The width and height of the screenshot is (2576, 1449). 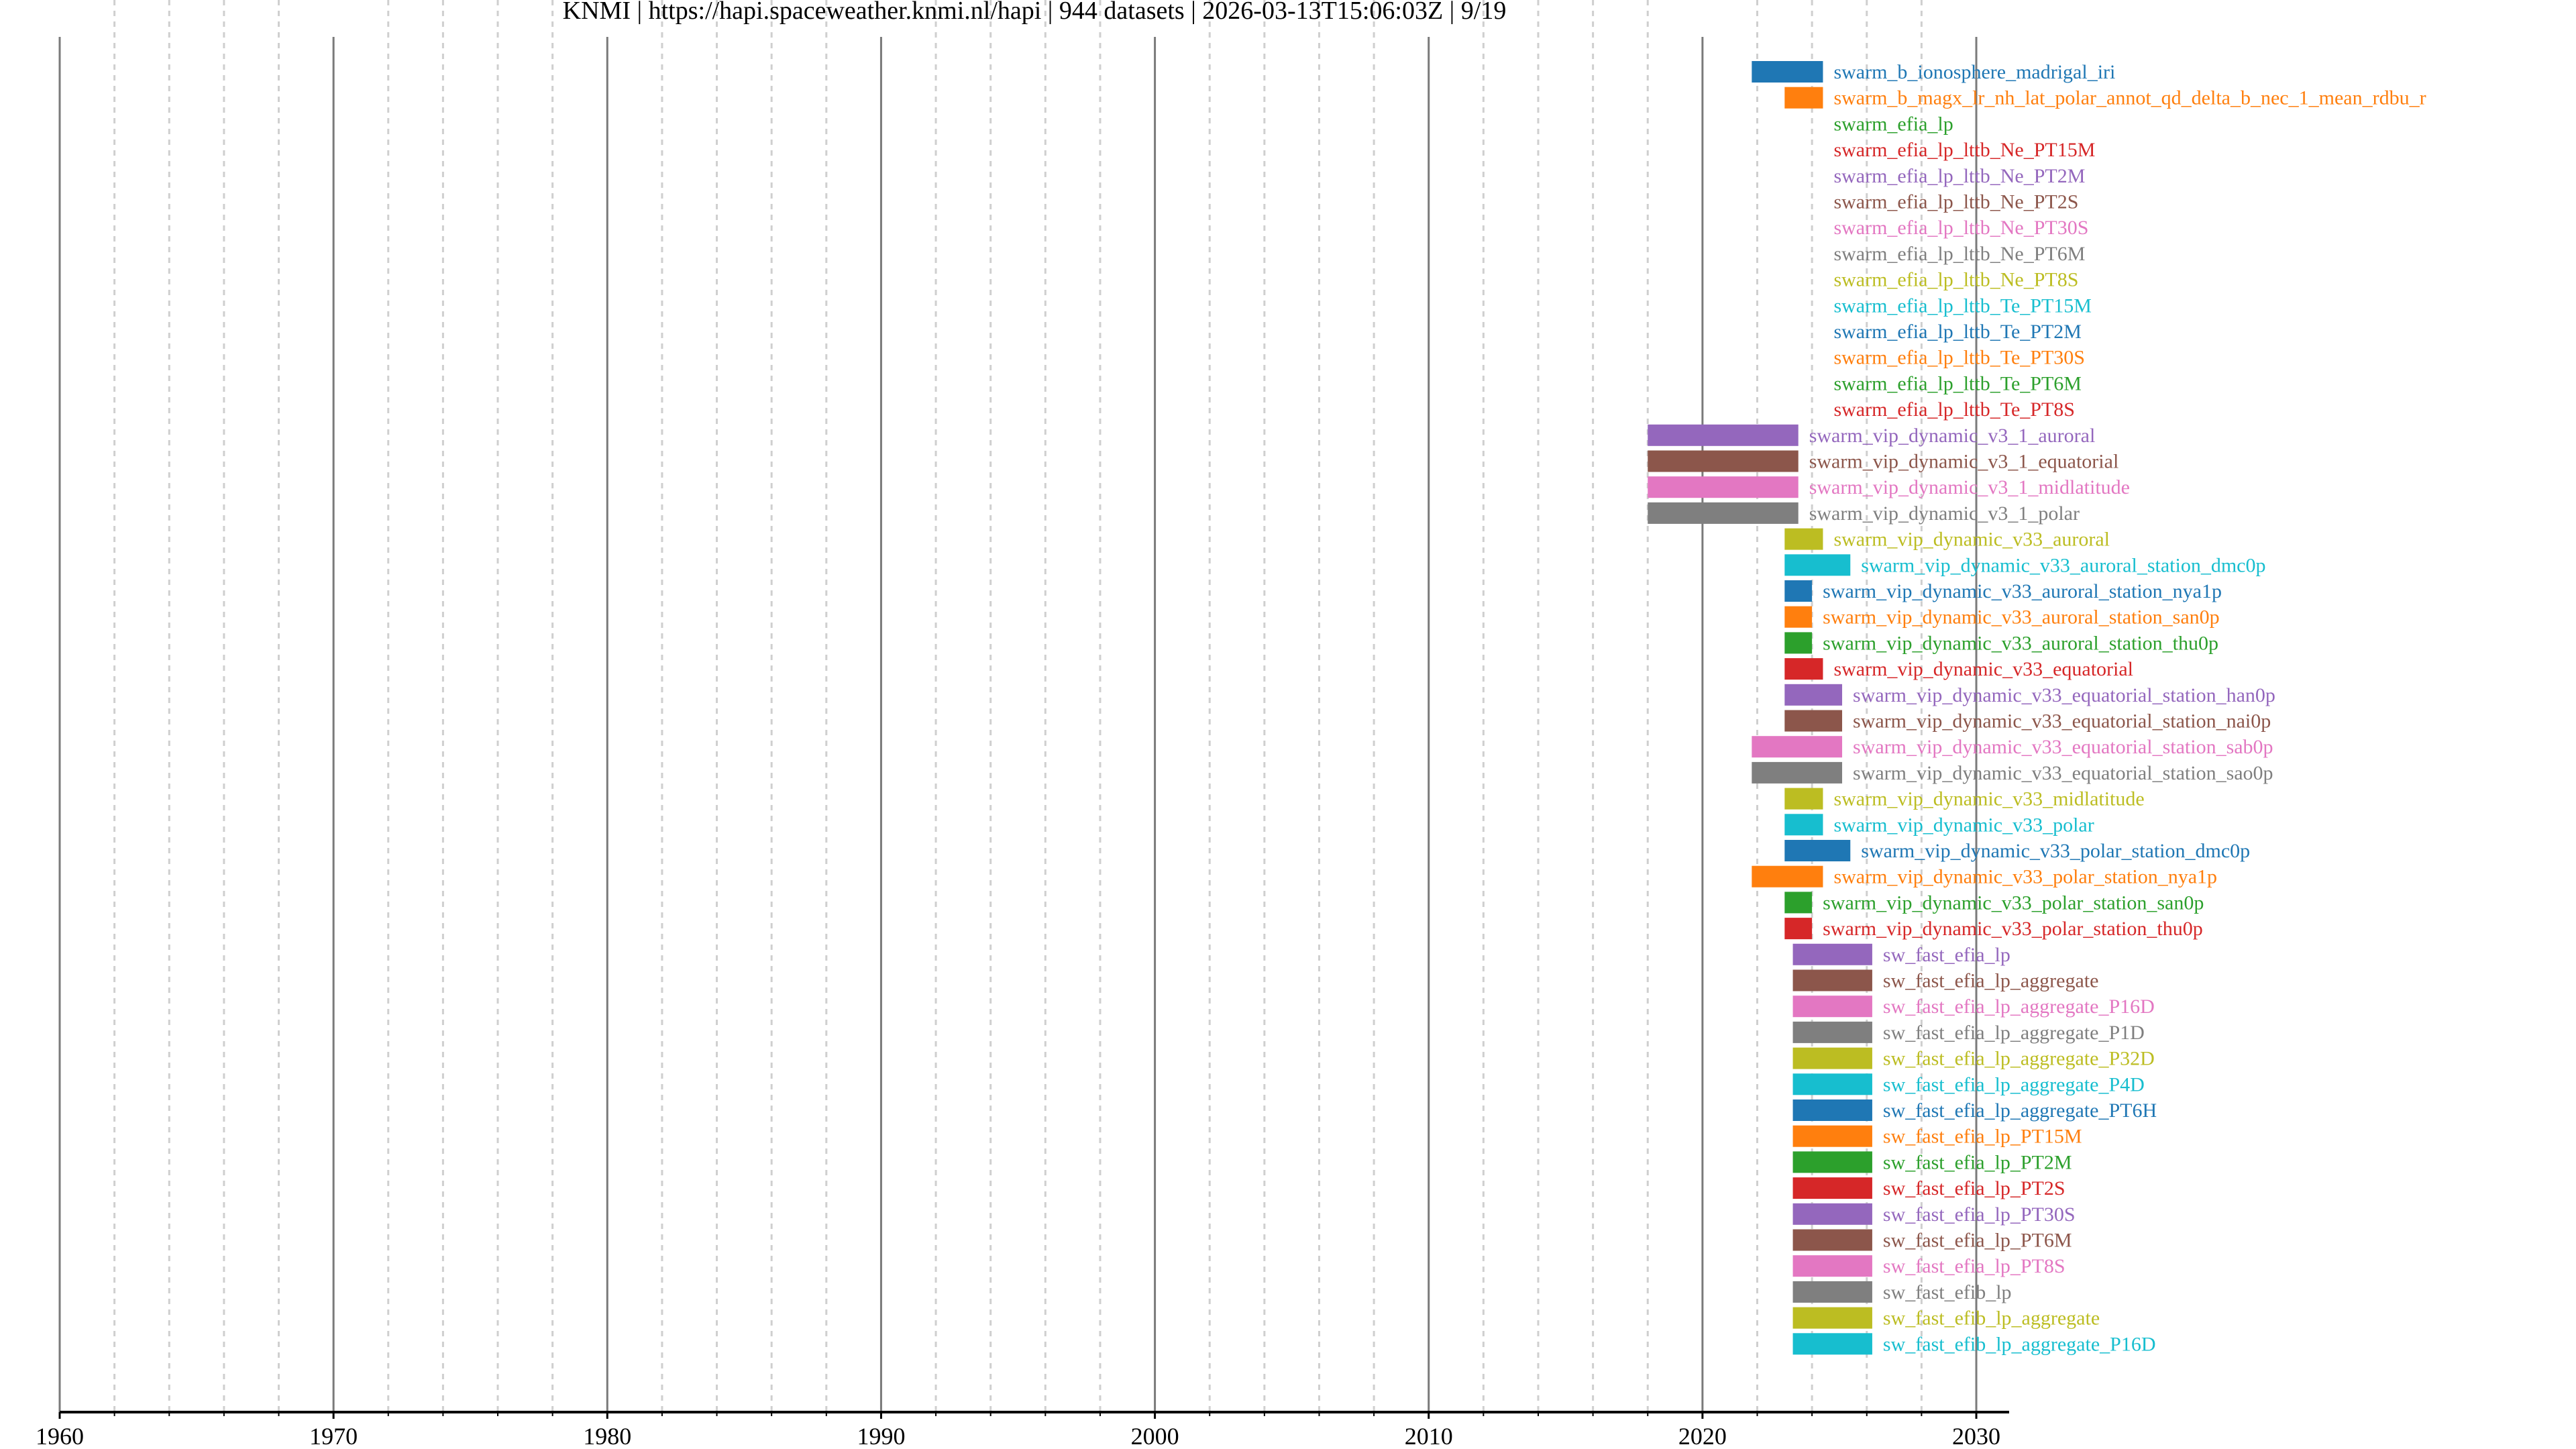 What do you see at coordinates (1954, 409) in the screenshot?
I see `dataset-label: swarm_efia_lp_lttb_Te_PT8S` at bounding box center [1954, 409].